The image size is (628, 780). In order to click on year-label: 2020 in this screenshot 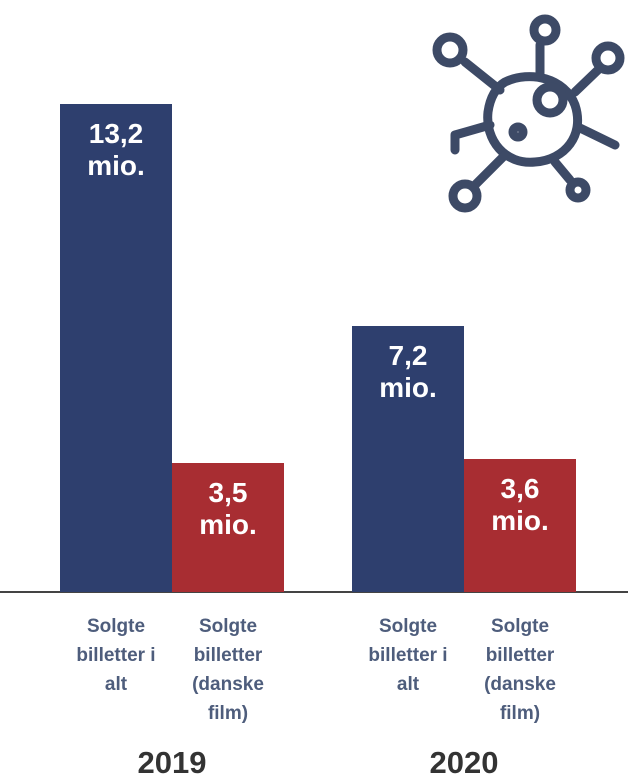, I will do `click(464, 762)`.